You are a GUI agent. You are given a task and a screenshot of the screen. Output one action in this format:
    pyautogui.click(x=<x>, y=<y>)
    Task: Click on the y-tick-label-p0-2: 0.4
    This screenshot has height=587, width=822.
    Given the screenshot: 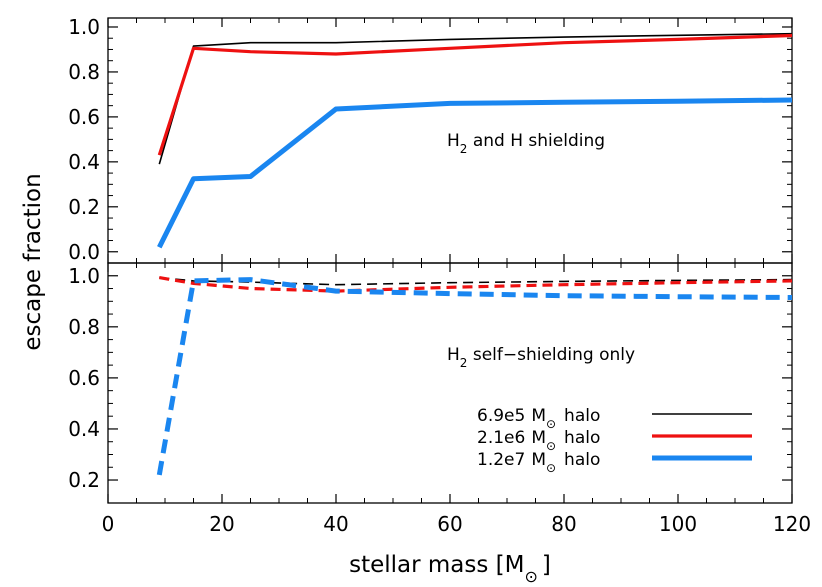 What is the action you would take?
    pyautogui.click(x=84, y=162)
    